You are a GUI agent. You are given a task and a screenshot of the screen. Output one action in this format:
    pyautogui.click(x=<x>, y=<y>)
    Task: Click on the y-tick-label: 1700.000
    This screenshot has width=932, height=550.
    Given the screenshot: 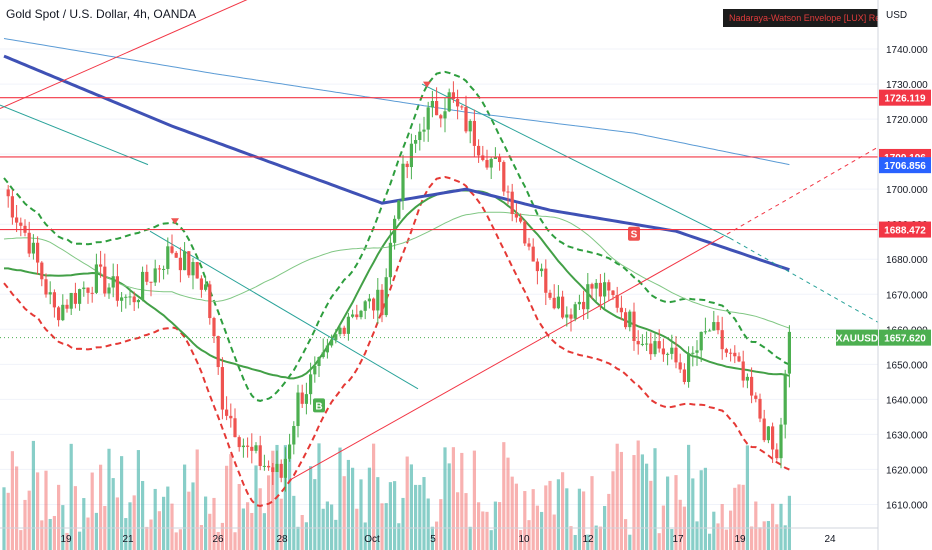 What is the action you would take?
    pyautogui.click(x=907, y=190)
    